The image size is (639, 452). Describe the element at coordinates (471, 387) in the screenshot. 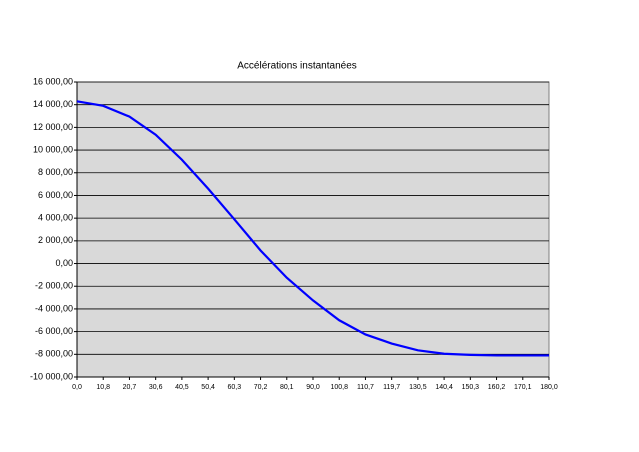

I see `x-tick-label: 150,3` at that location.